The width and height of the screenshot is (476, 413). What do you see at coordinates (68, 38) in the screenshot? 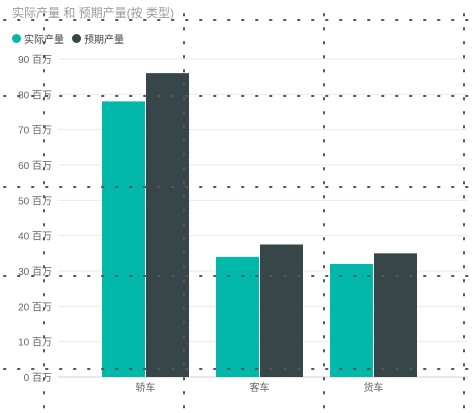
I see `legend: 实际产量 预期产量` at bounding box center [68, 38].